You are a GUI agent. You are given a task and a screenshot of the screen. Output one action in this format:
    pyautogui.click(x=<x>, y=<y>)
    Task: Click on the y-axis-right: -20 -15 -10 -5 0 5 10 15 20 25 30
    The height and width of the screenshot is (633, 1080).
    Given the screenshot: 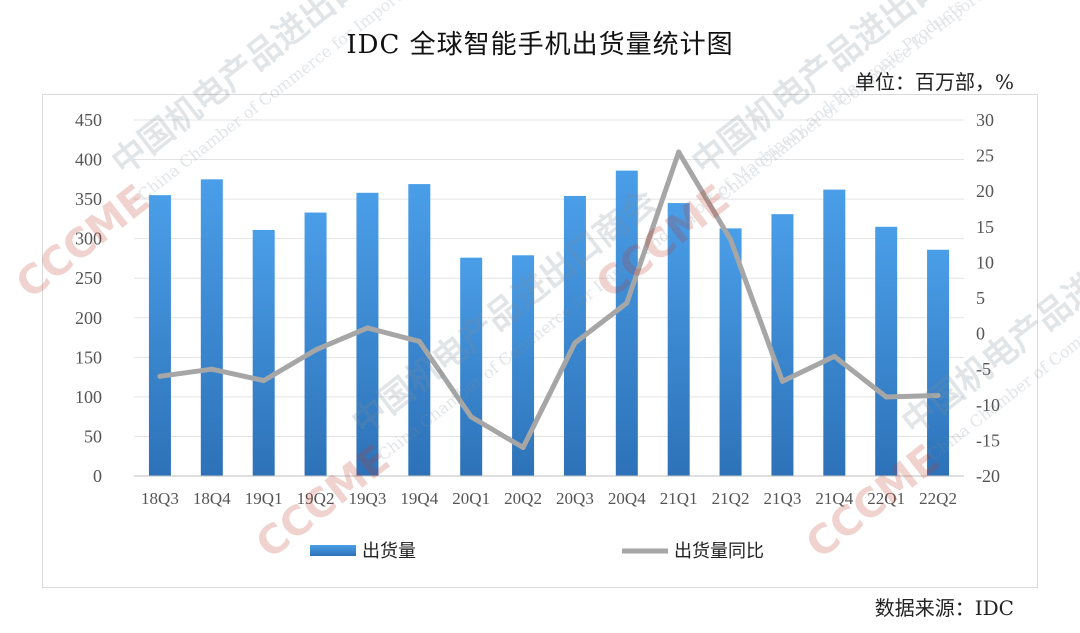 What is the action you would take?
    pyautogui.click(x=988, y=298)
    